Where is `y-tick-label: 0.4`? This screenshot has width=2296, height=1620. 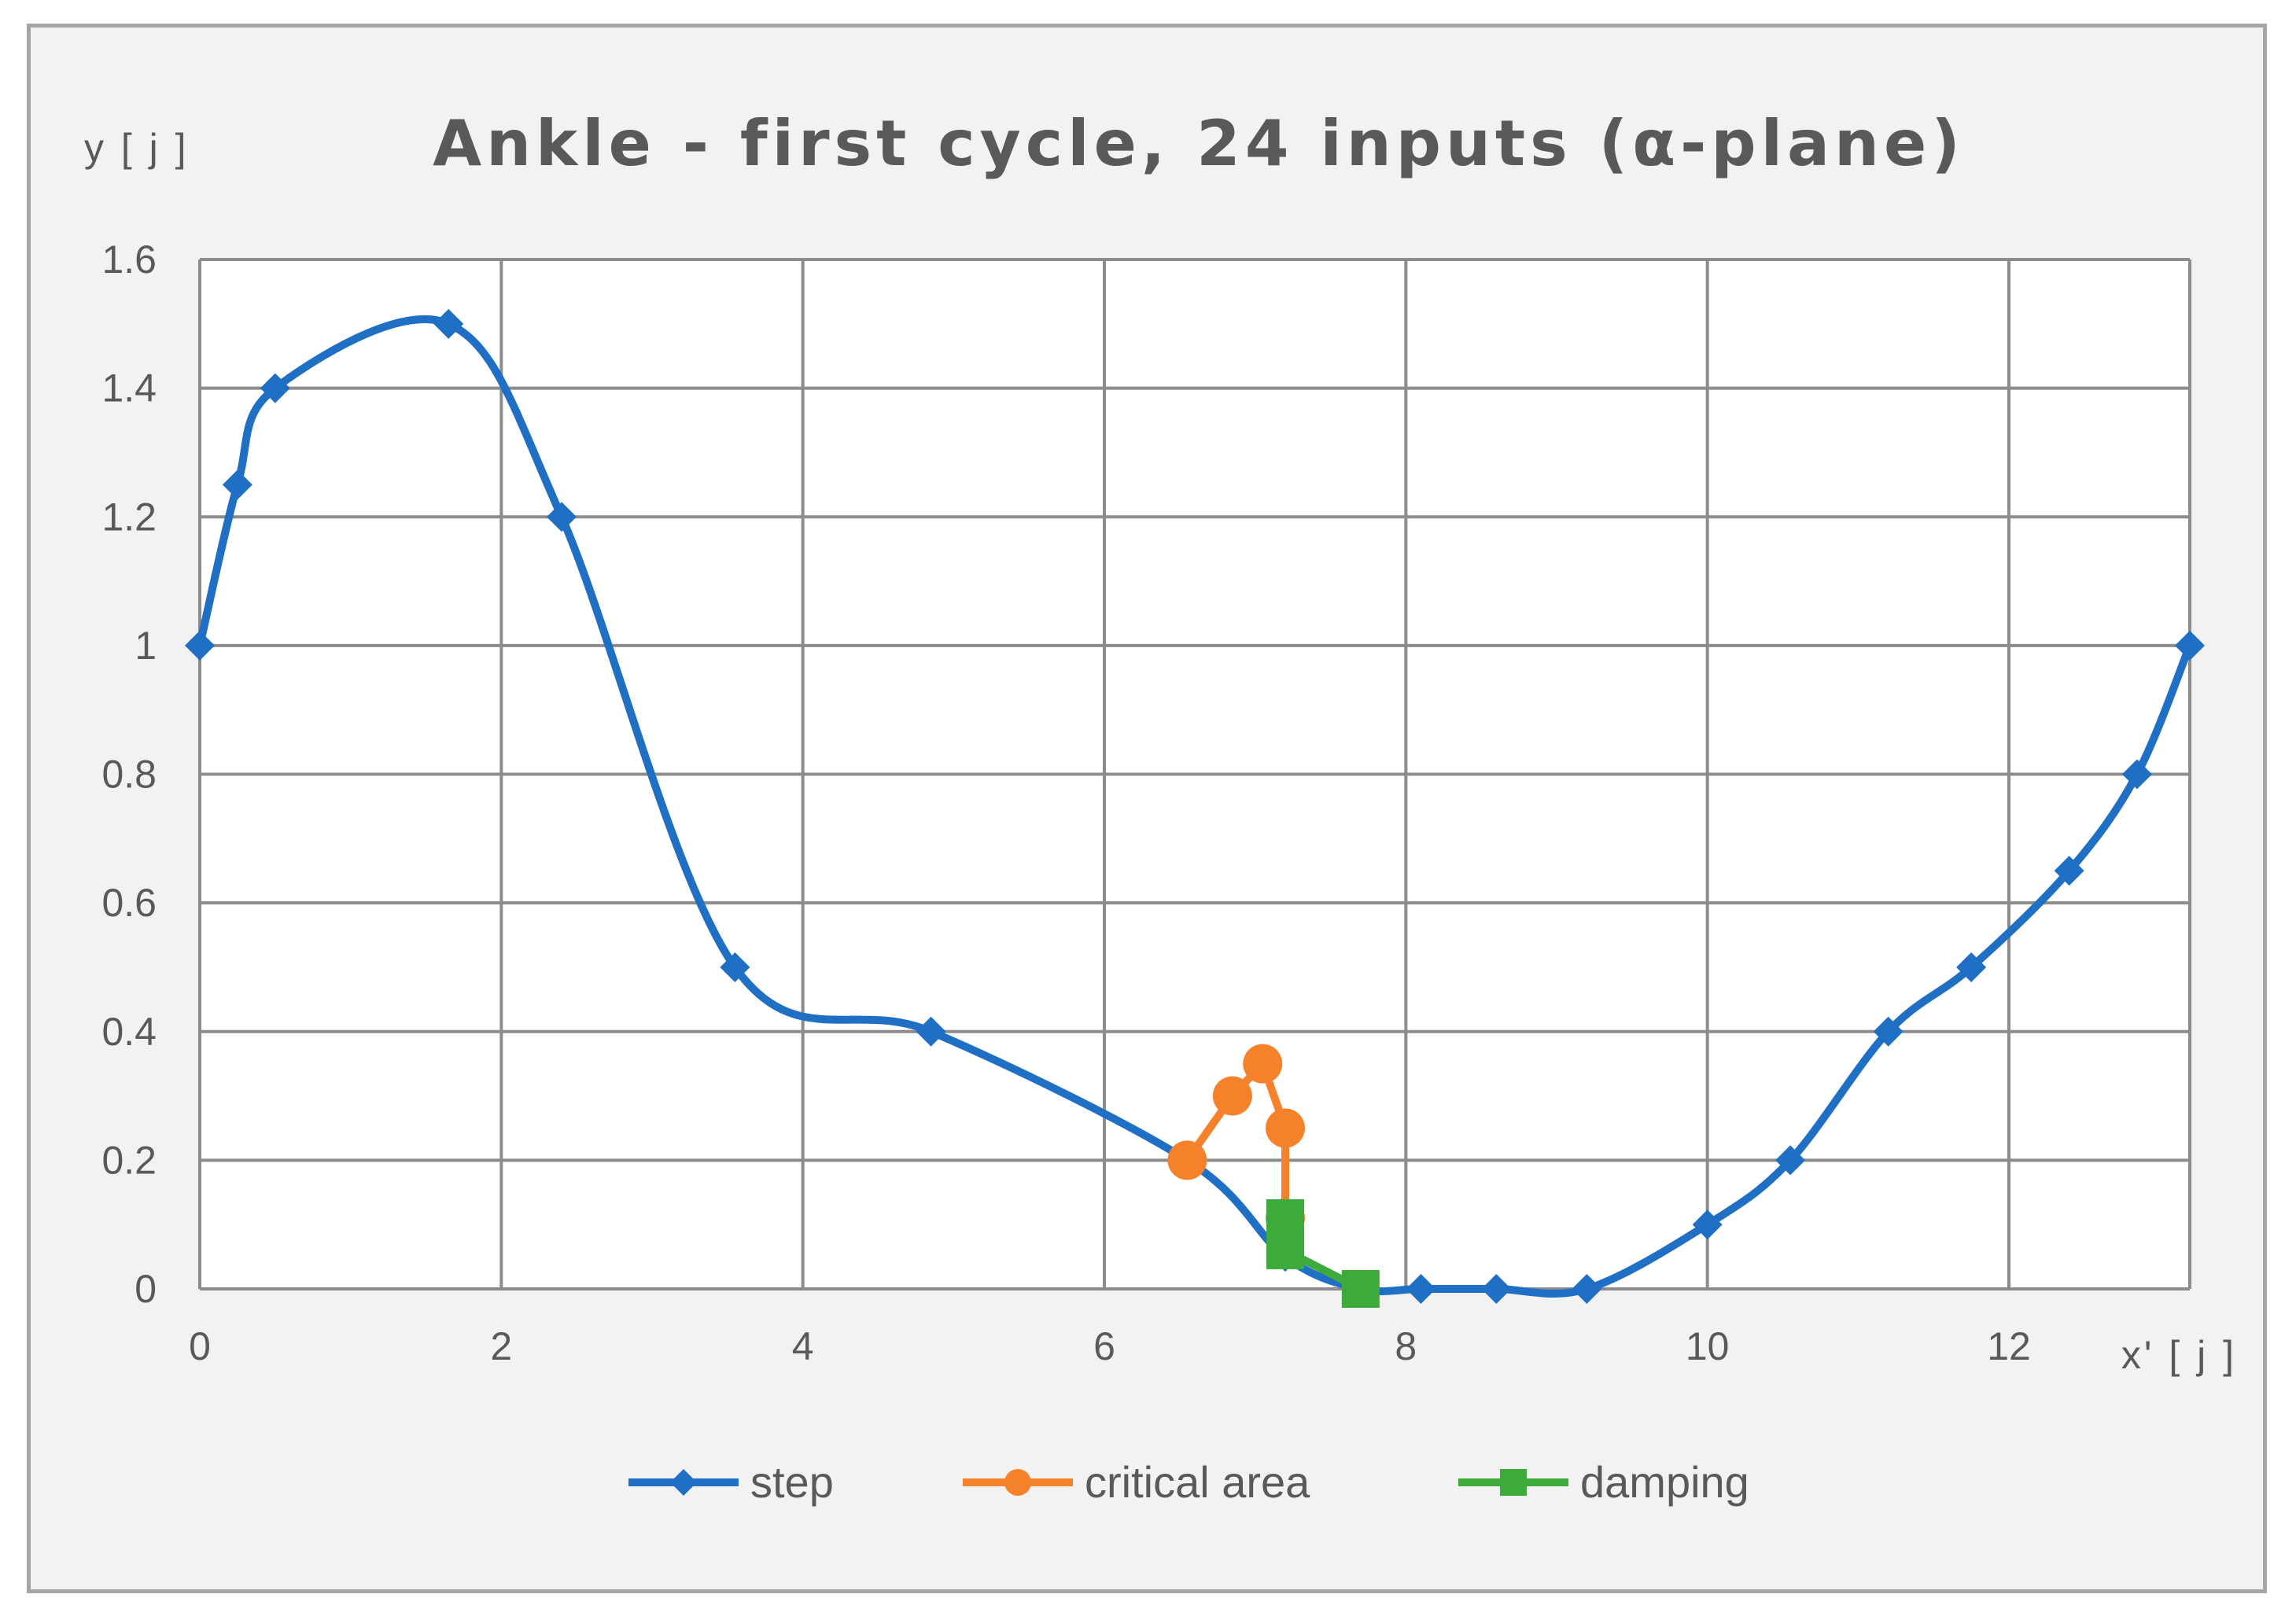
y-tick-label: 0.4 is located at coordinates (129, 1032).